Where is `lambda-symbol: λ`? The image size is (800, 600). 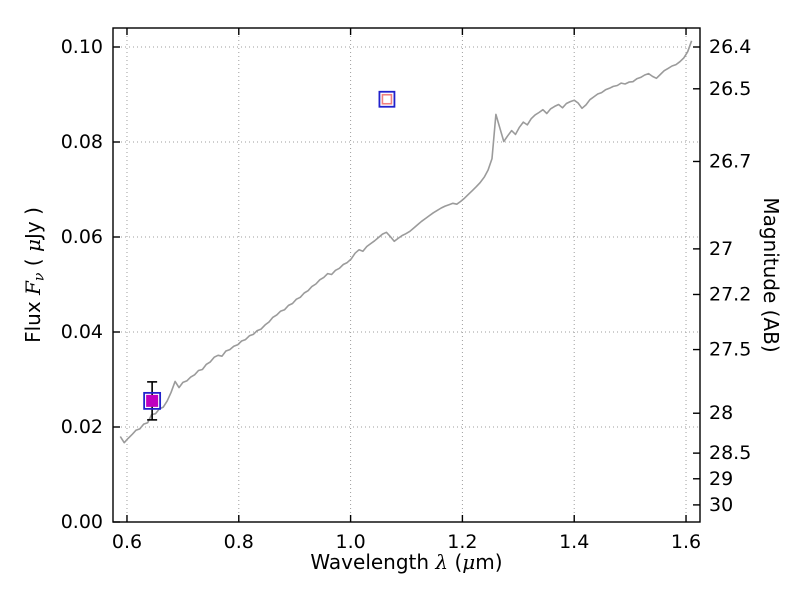 lambda-symbol: λ is located at coordinates (442, 562).